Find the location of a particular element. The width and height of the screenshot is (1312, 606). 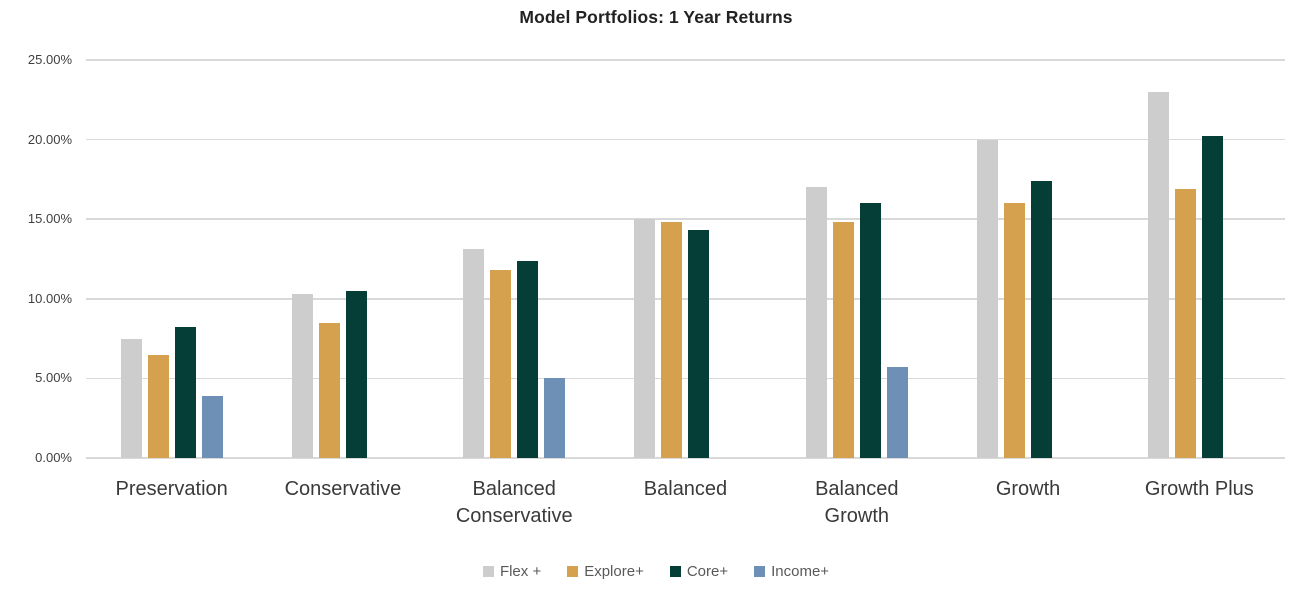

bar-group-balanced-conservative is located at coordinates (514, 259).